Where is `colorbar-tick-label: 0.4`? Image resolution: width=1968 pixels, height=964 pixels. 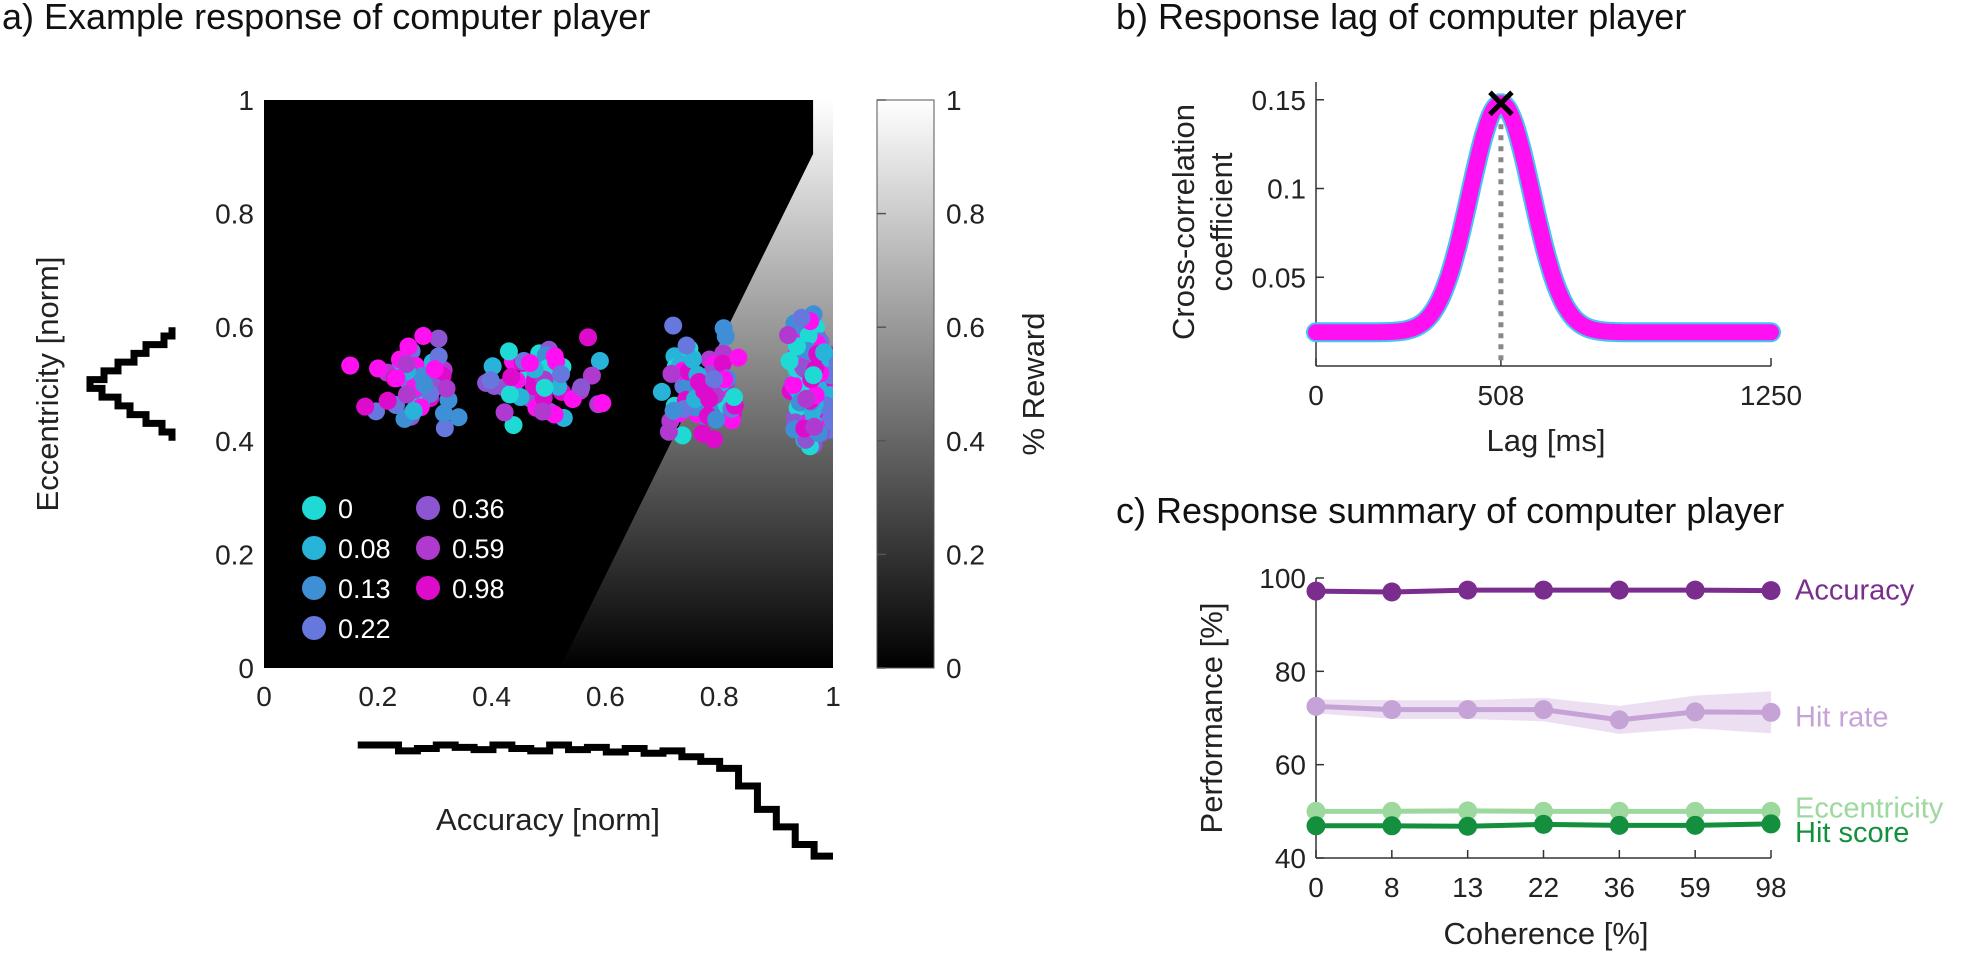
colorbar-tick-label: 0.4 is located at coordinates (965, 441).